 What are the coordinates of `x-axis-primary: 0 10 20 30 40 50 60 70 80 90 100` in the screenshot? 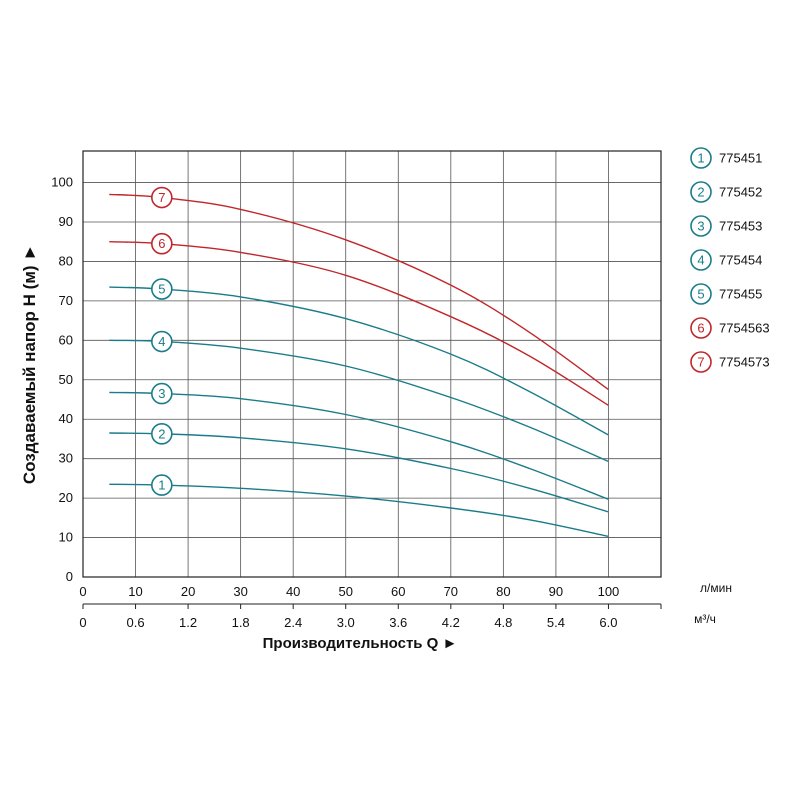 It's located at (370, 596).